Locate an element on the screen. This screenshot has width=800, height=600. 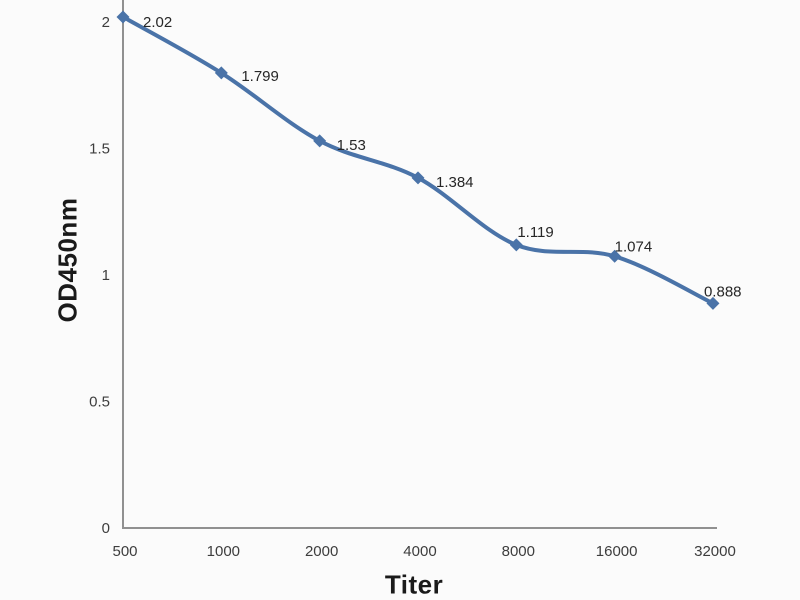
y-tick-label: 0.5 is located at coordinates (99, 402).